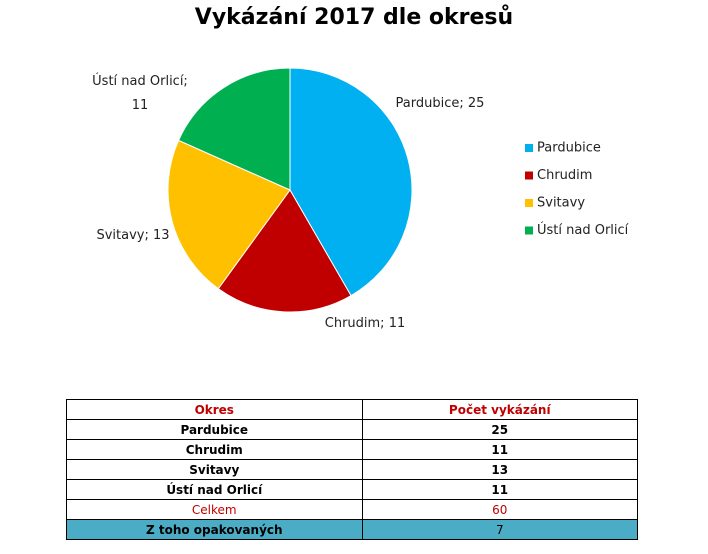 The image size is (708, 554). I want to click on table-row: Svitavy 13, so click(352, 469).